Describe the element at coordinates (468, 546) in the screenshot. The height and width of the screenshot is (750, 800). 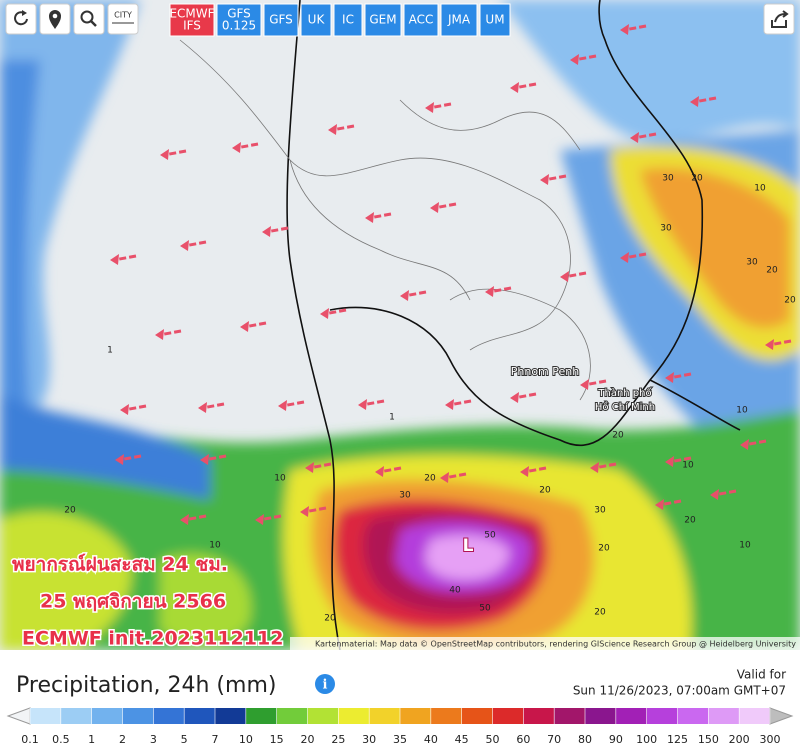
I see `low-pressure-label: L` at that location.